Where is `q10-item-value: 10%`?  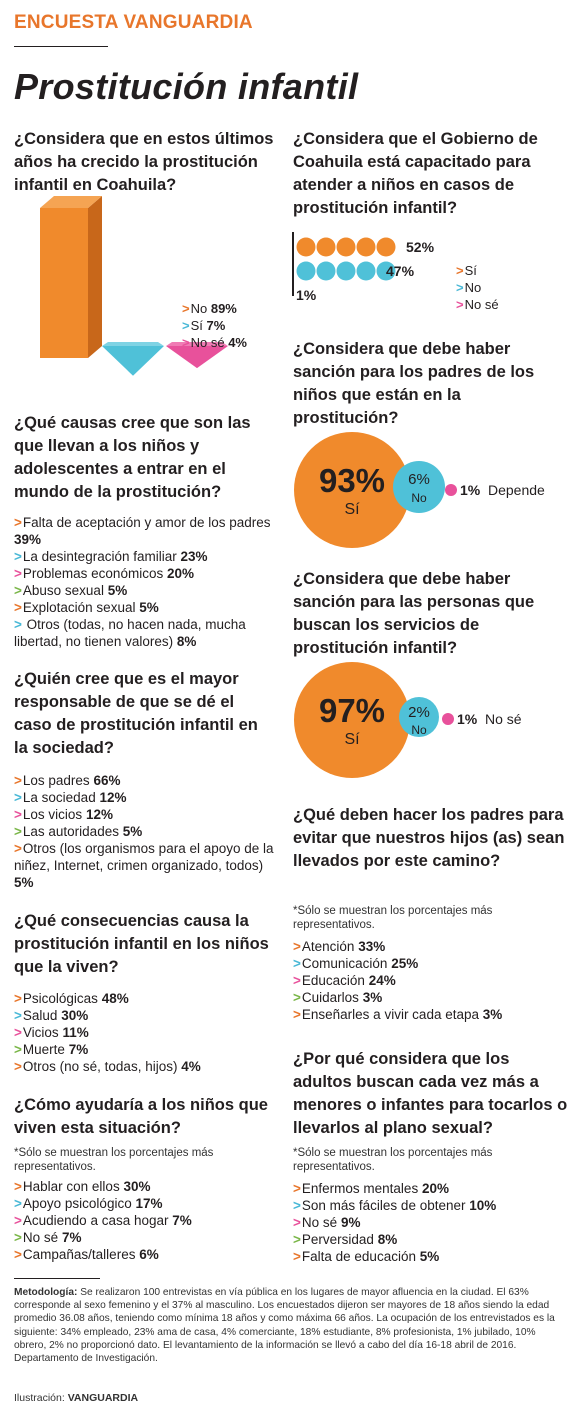 q10-item-value: 10% is located at coordinates (483, 1205).